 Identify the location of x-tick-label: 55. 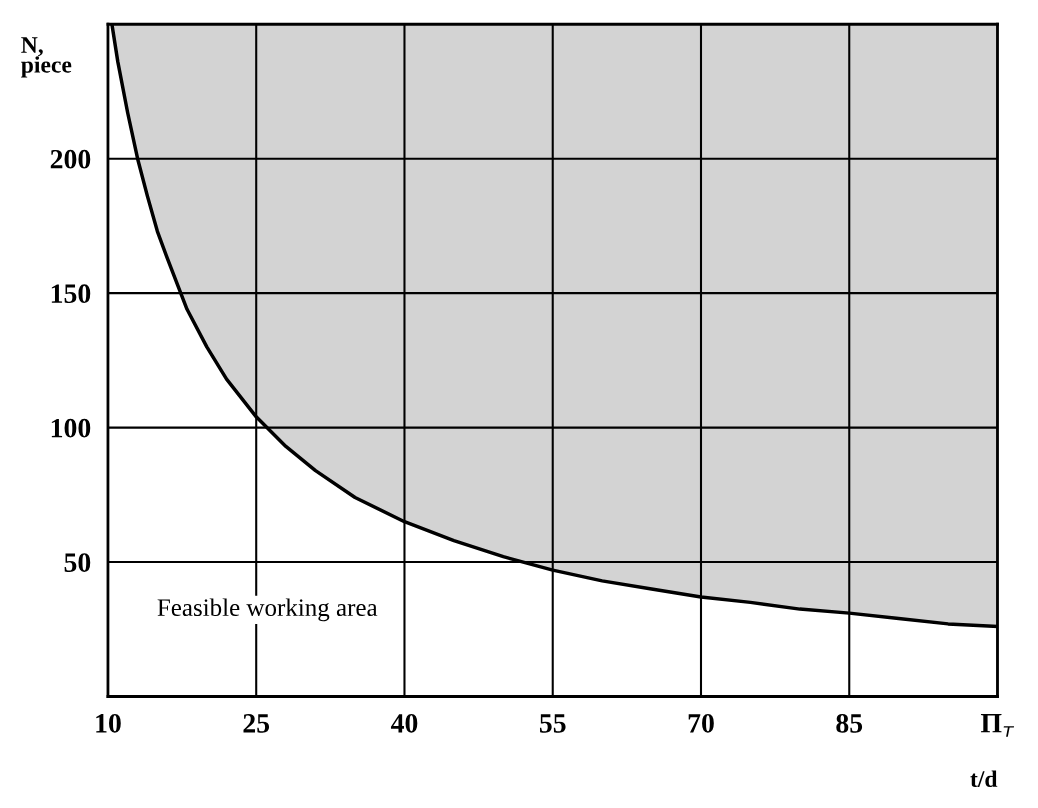
(552, 723).